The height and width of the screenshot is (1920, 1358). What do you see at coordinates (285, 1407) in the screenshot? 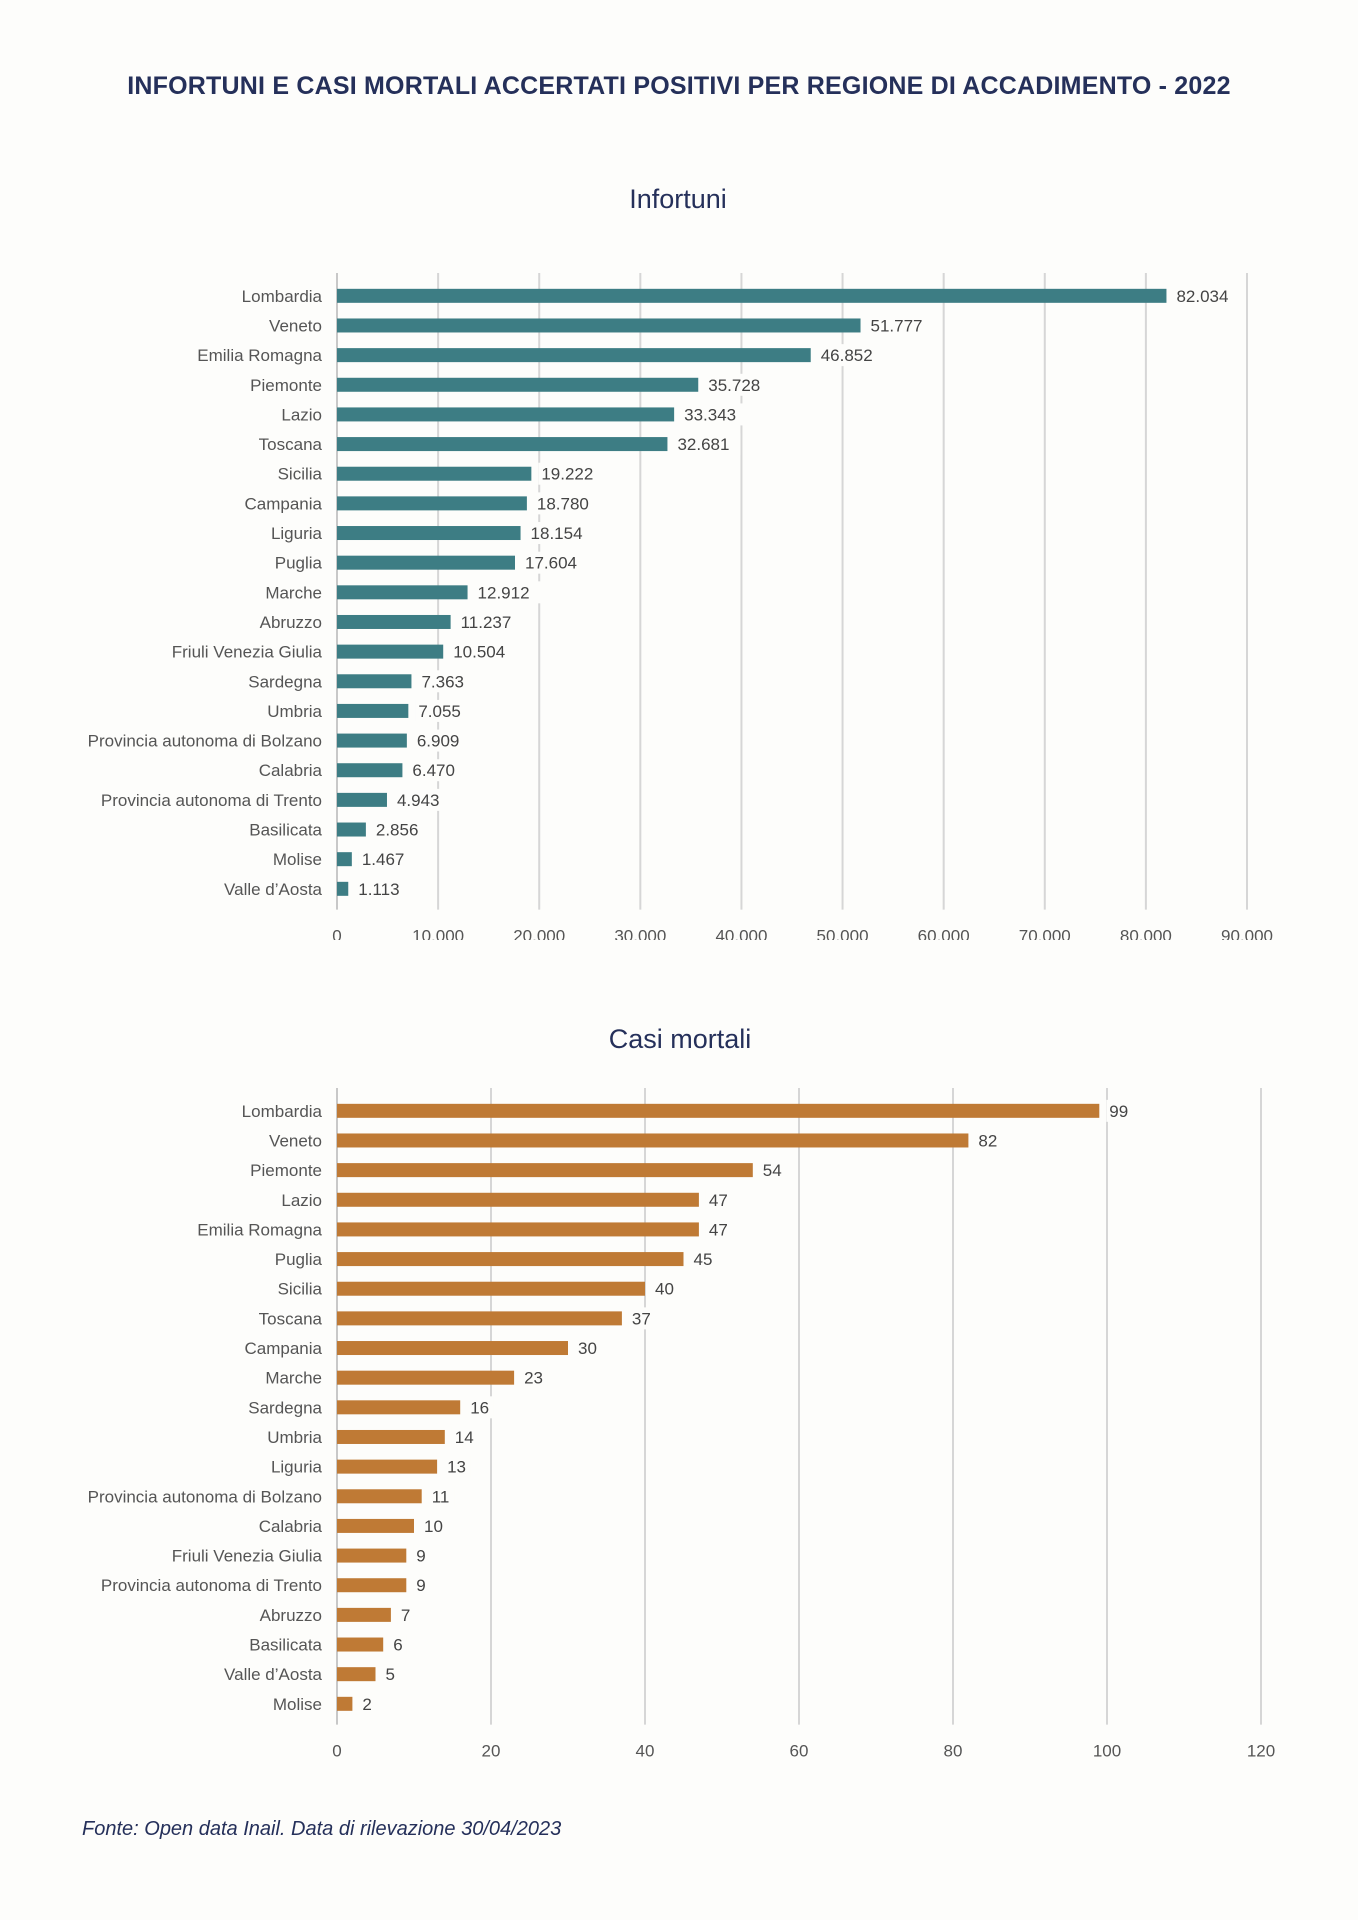
I see `category-label: Sardegna` at bounding box center [285, 1407].